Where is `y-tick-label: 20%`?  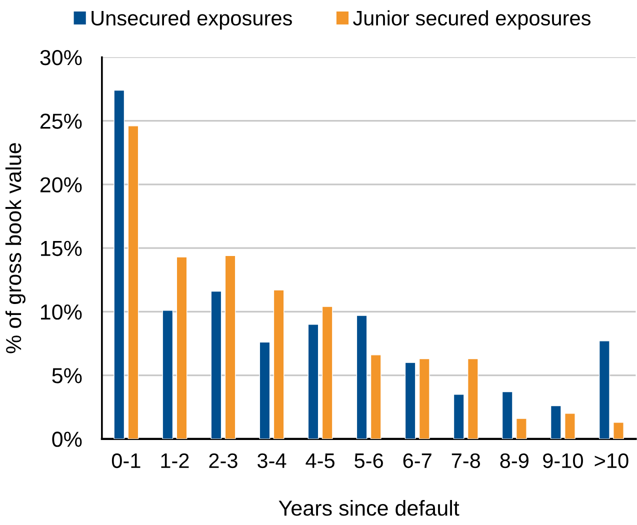
y-tick-label: 20% is located at coordinates (61, 184).